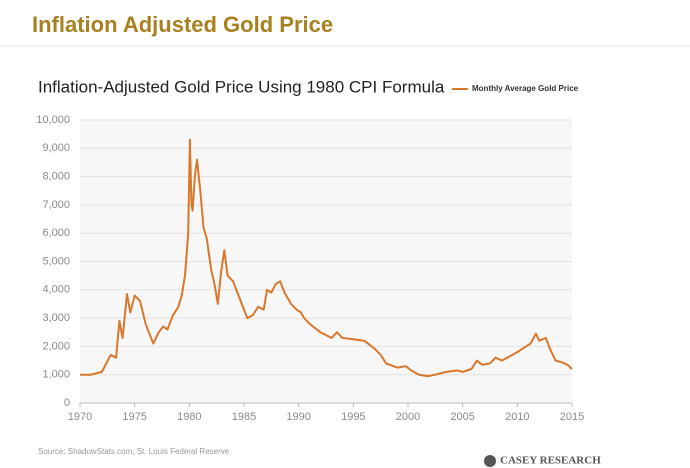 The width and height of the screenshot is (690, 468). Describe the element at coordinates (550, 461) in the screenshot. I see `logo: CASEY RESEARCH` at that location.